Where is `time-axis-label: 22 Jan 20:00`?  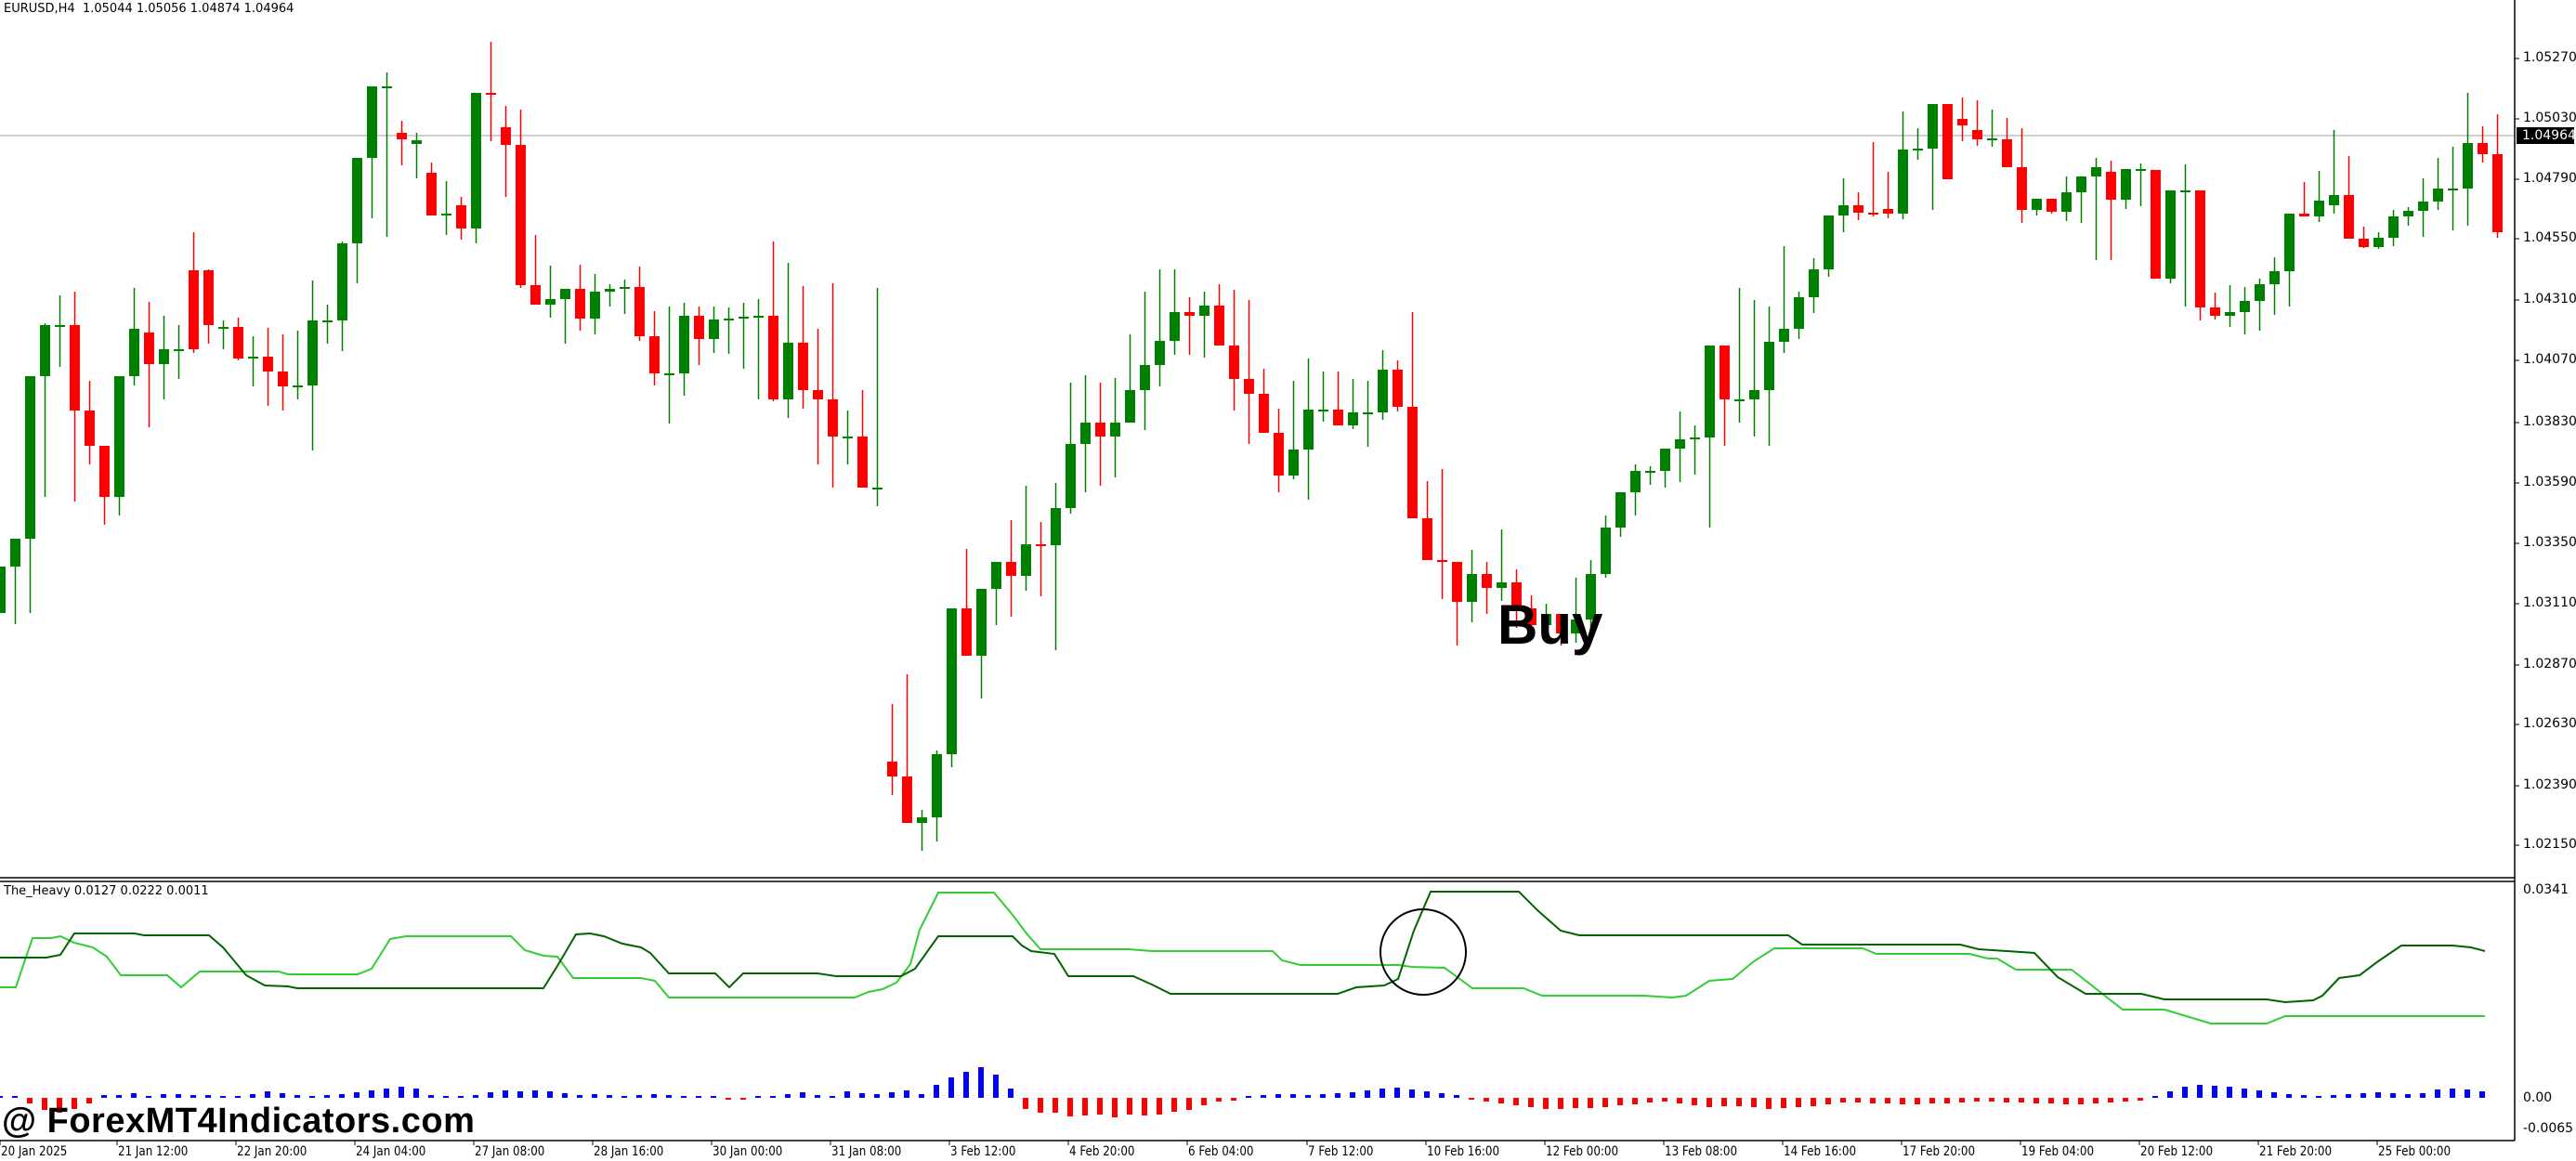 time-axis-label: 22 Jan 20:00 is located at coordinates (272, 1151).